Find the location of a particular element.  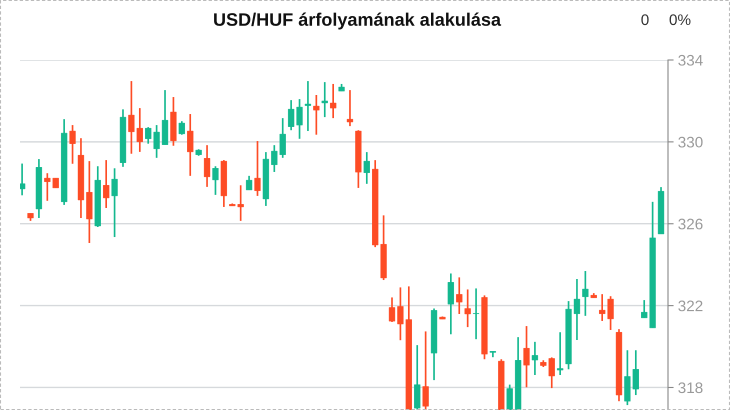

text: 0 is located at coordinates (645, 20).